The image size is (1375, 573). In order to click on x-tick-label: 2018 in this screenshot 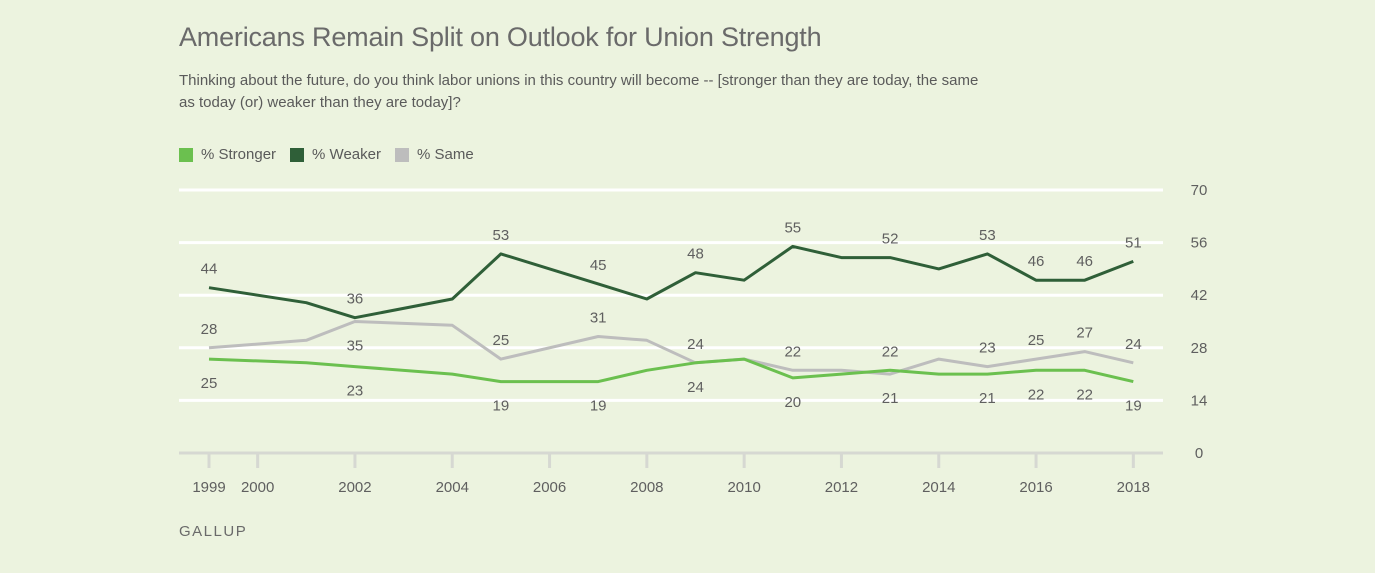, I will do `click(1133, 487)`.